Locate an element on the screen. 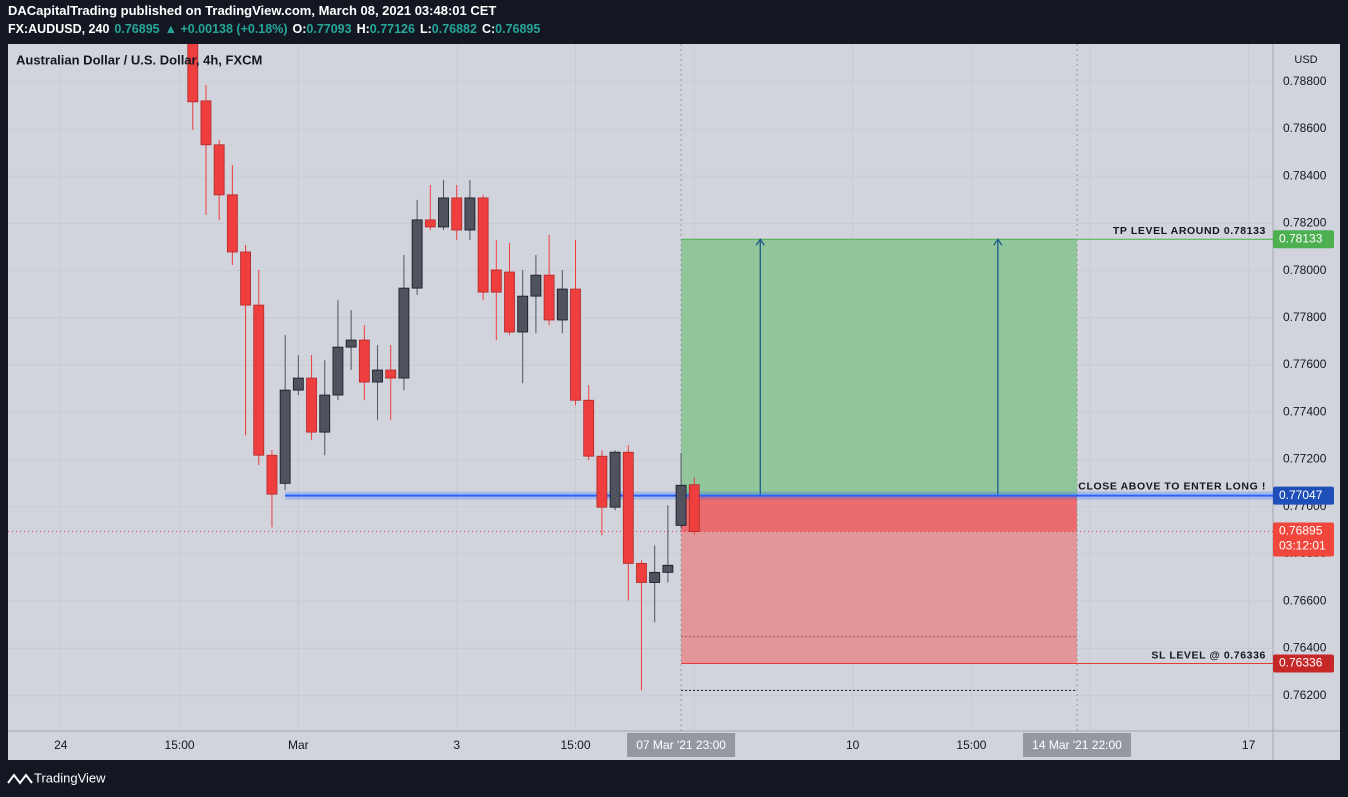 The image size is (1348, 797). target-label: TP LEVEL AROUND 0.78133 is located at coordinates (1189, 231).